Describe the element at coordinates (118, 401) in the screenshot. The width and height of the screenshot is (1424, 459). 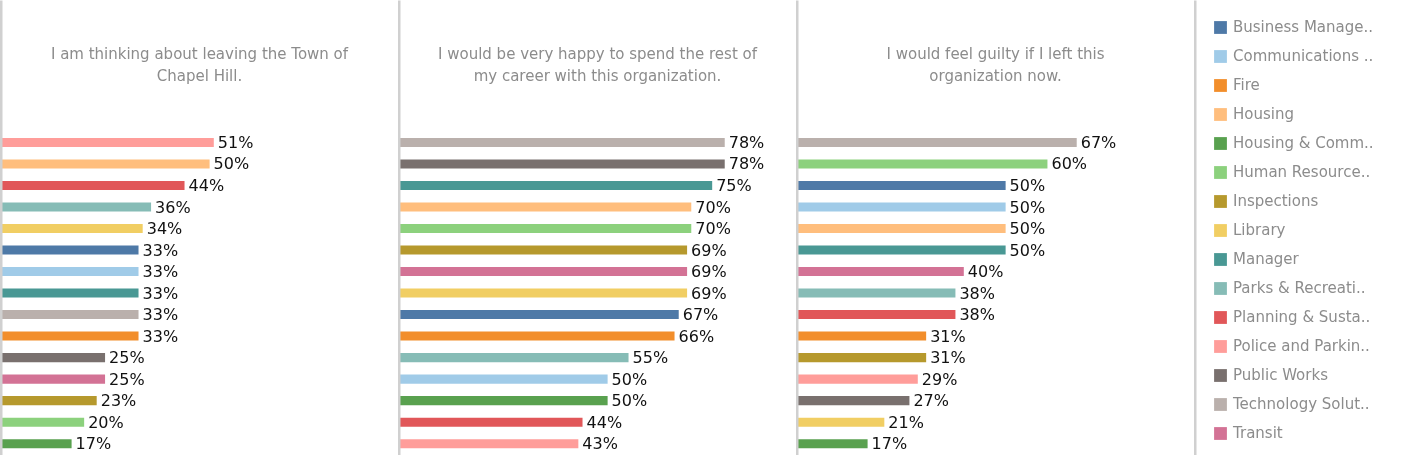
I see `data-label: 23%` at that location.